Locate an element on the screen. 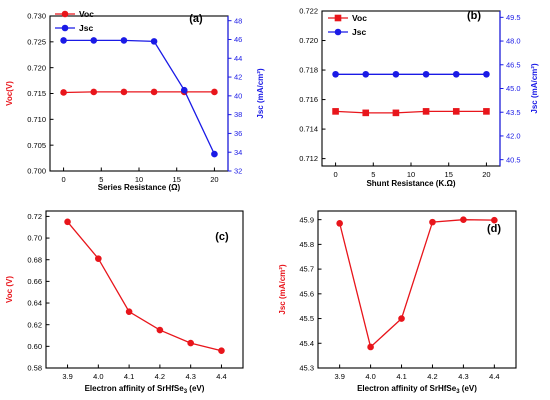  y-tick-label: 45.8 is located at coordinates (306, 244).